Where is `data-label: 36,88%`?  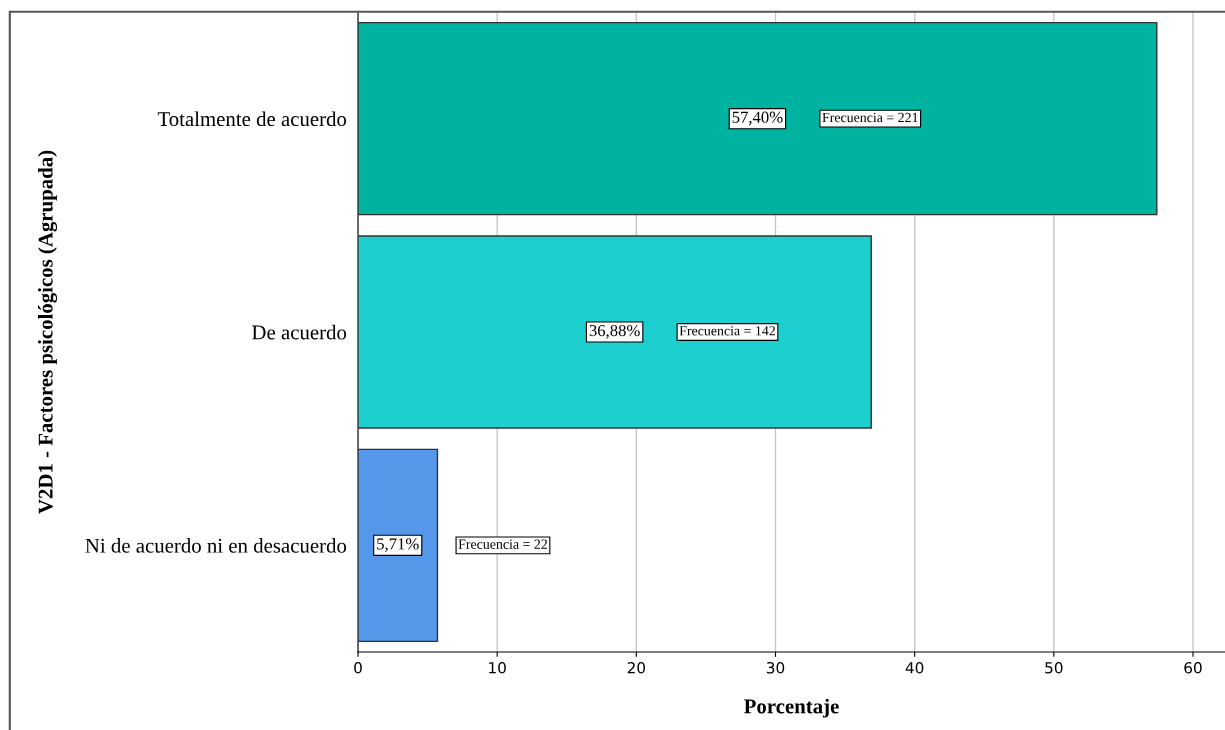
data-label: 36,88% is located at coordinates (614, 331).